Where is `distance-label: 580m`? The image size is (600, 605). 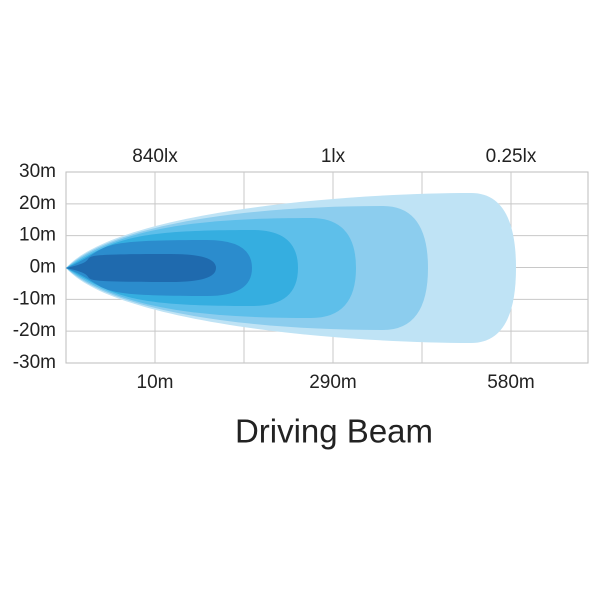
distance-label: 580m is located at coordinates (511, 382).